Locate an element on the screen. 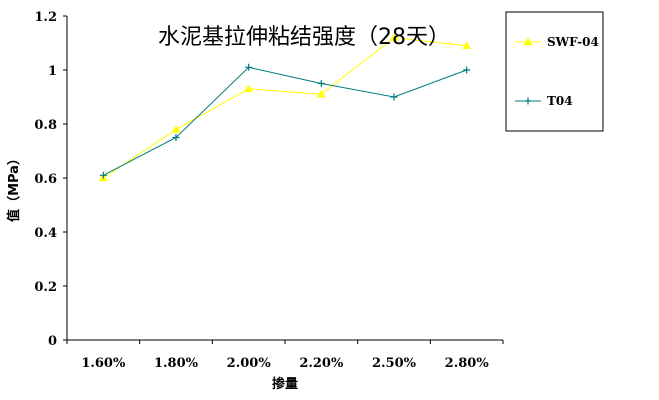 The width and height of the screenshot is (659, 400). y-tick-label: 0 is located at coordinates (52, 341).